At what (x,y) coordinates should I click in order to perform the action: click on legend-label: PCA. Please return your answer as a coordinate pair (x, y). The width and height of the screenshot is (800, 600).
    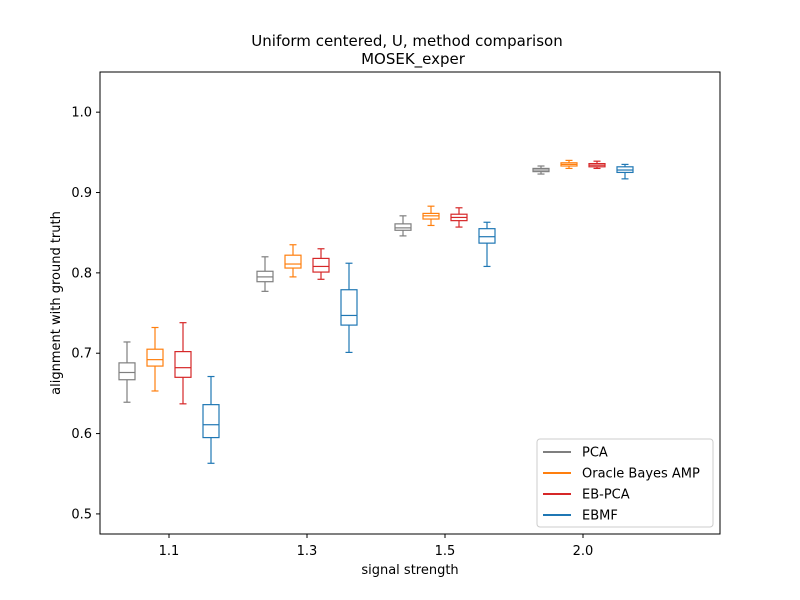
    Looking at the image, I should click on (595, 453).